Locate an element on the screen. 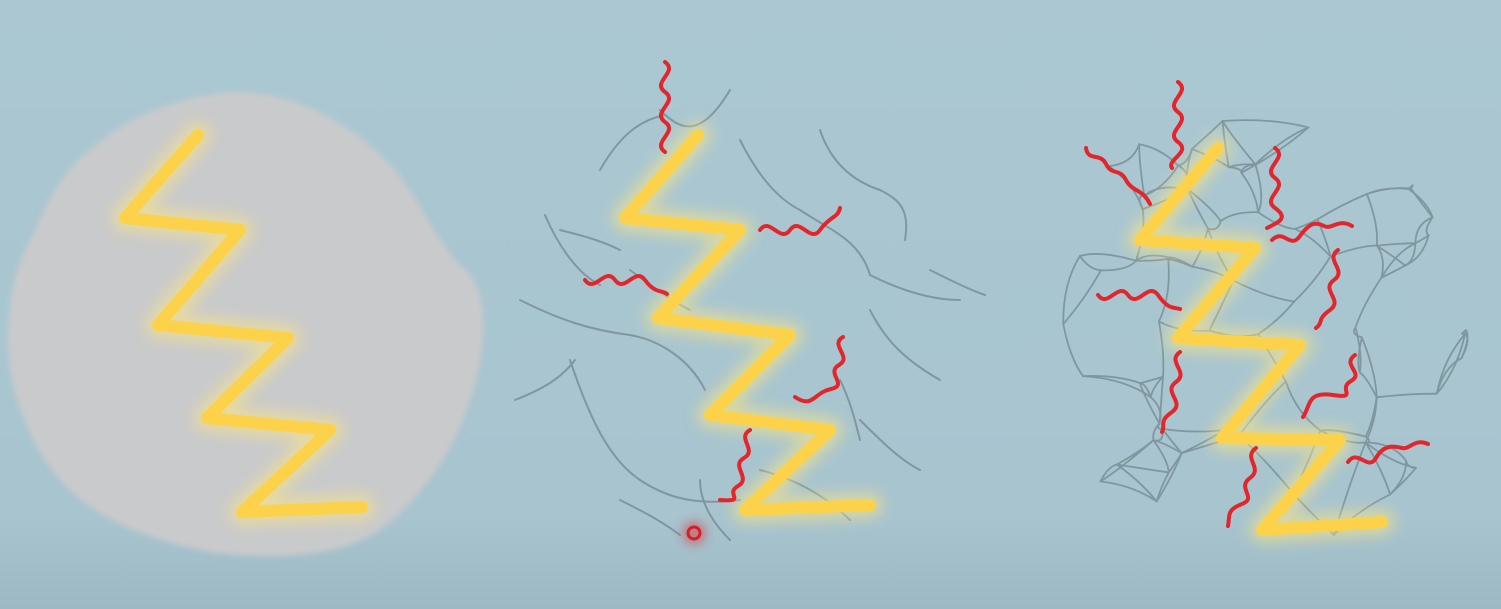 The height and width of the screenshot is (609, 1501). cursor-dot-icon is located at coordinates (694, 533).